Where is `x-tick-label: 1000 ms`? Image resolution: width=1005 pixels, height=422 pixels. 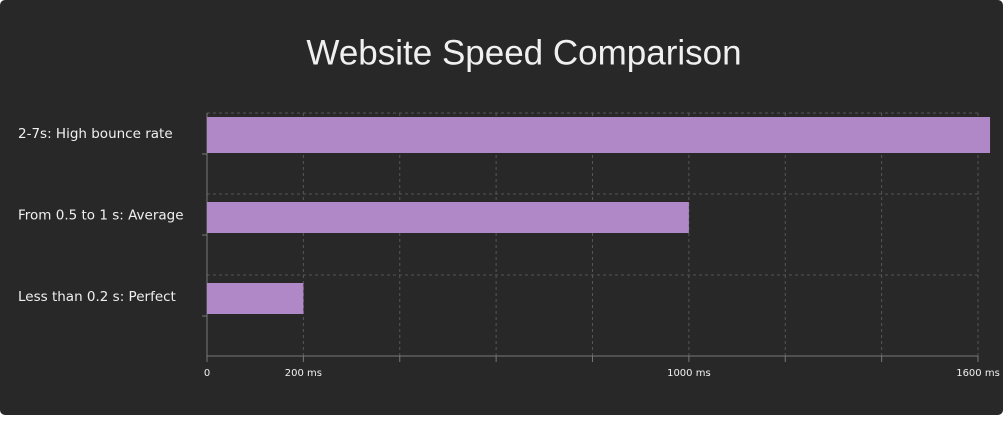
x-tick-label: 1000 ms is located at coordinates (689, 373).